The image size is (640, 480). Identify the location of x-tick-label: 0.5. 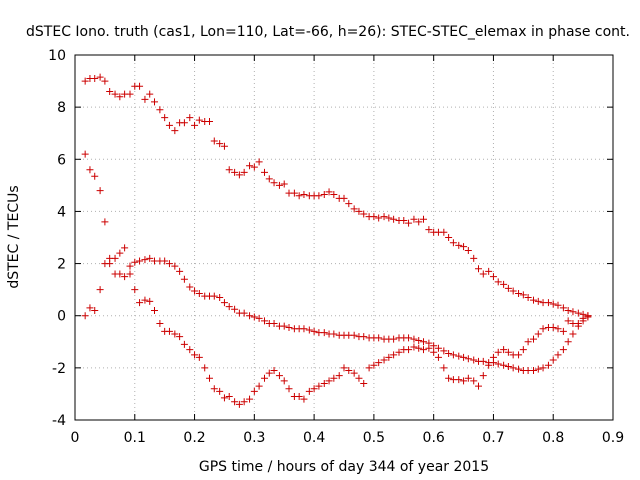
(374, 438).